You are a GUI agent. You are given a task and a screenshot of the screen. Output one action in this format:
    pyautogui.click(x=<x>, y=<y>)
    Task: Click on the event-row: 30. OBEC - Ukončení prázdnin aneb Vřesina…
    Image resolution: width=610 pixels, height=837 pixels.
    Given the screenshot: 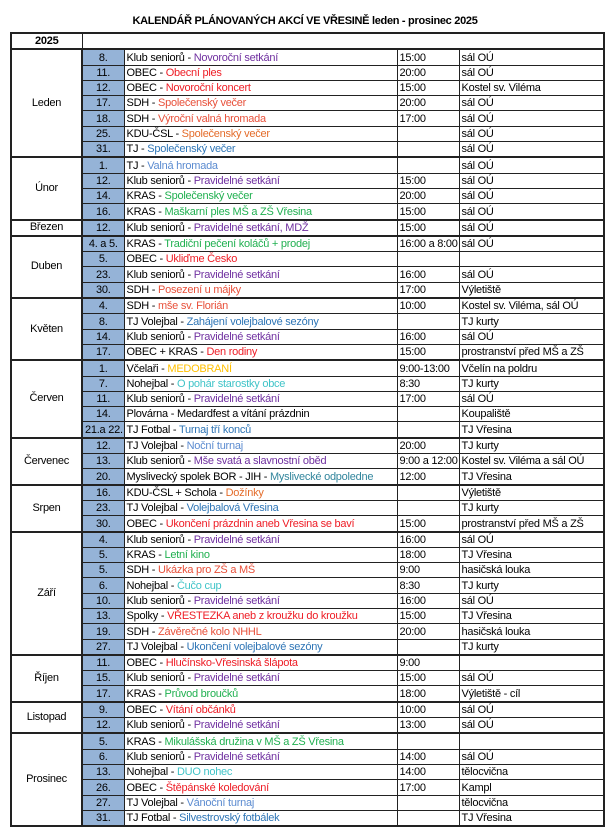 What is the action you would take?
    pyautogui.click(x=308, y=523)
    